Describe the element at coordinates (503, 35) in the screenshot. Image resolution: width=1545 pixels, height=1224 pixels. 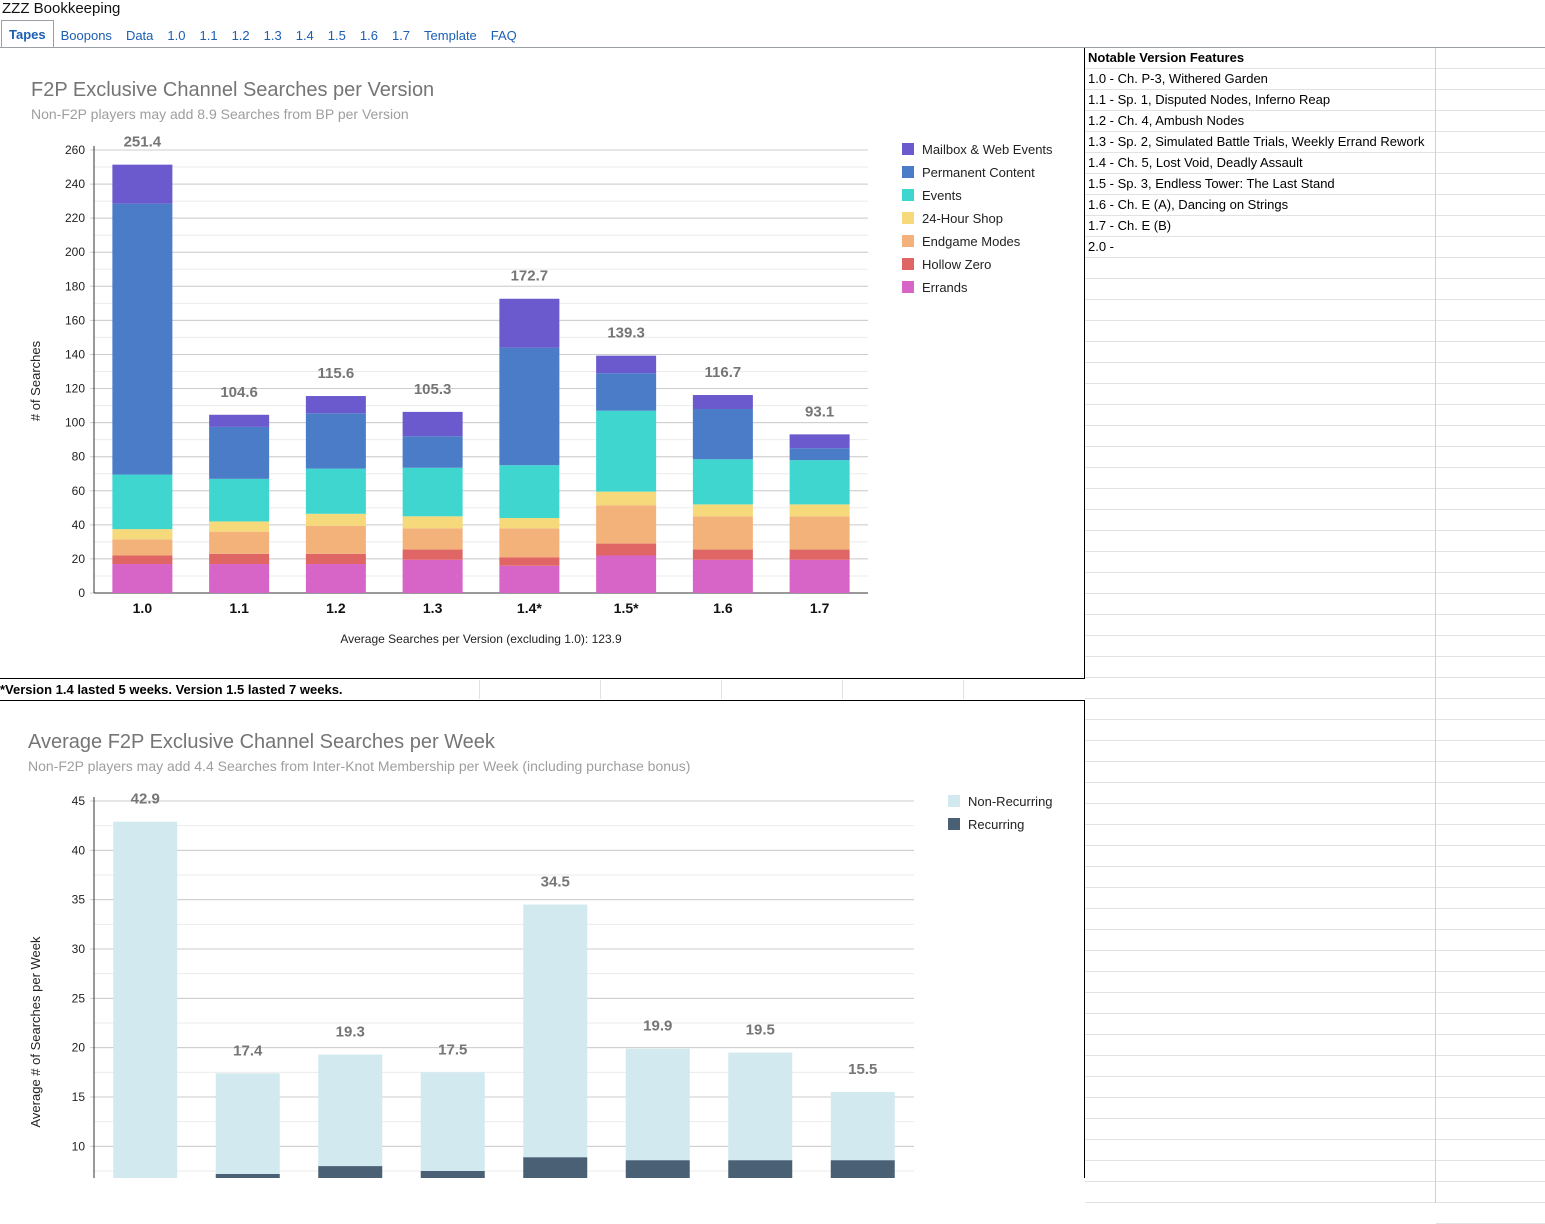
I see `tab-faq: FAQ` at that location.